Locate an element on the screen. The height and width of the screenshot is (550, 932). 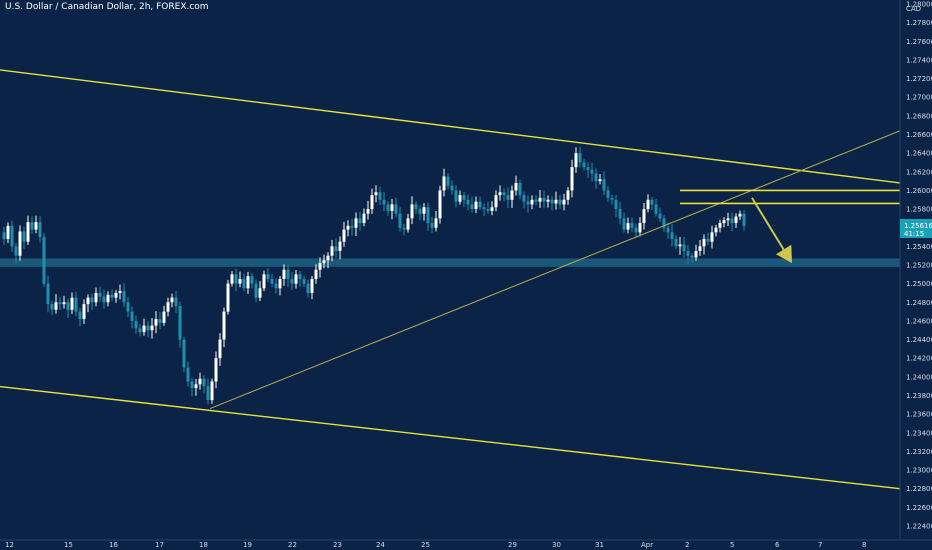
x-tick-label: 12 is located at coordinates (9, 545).